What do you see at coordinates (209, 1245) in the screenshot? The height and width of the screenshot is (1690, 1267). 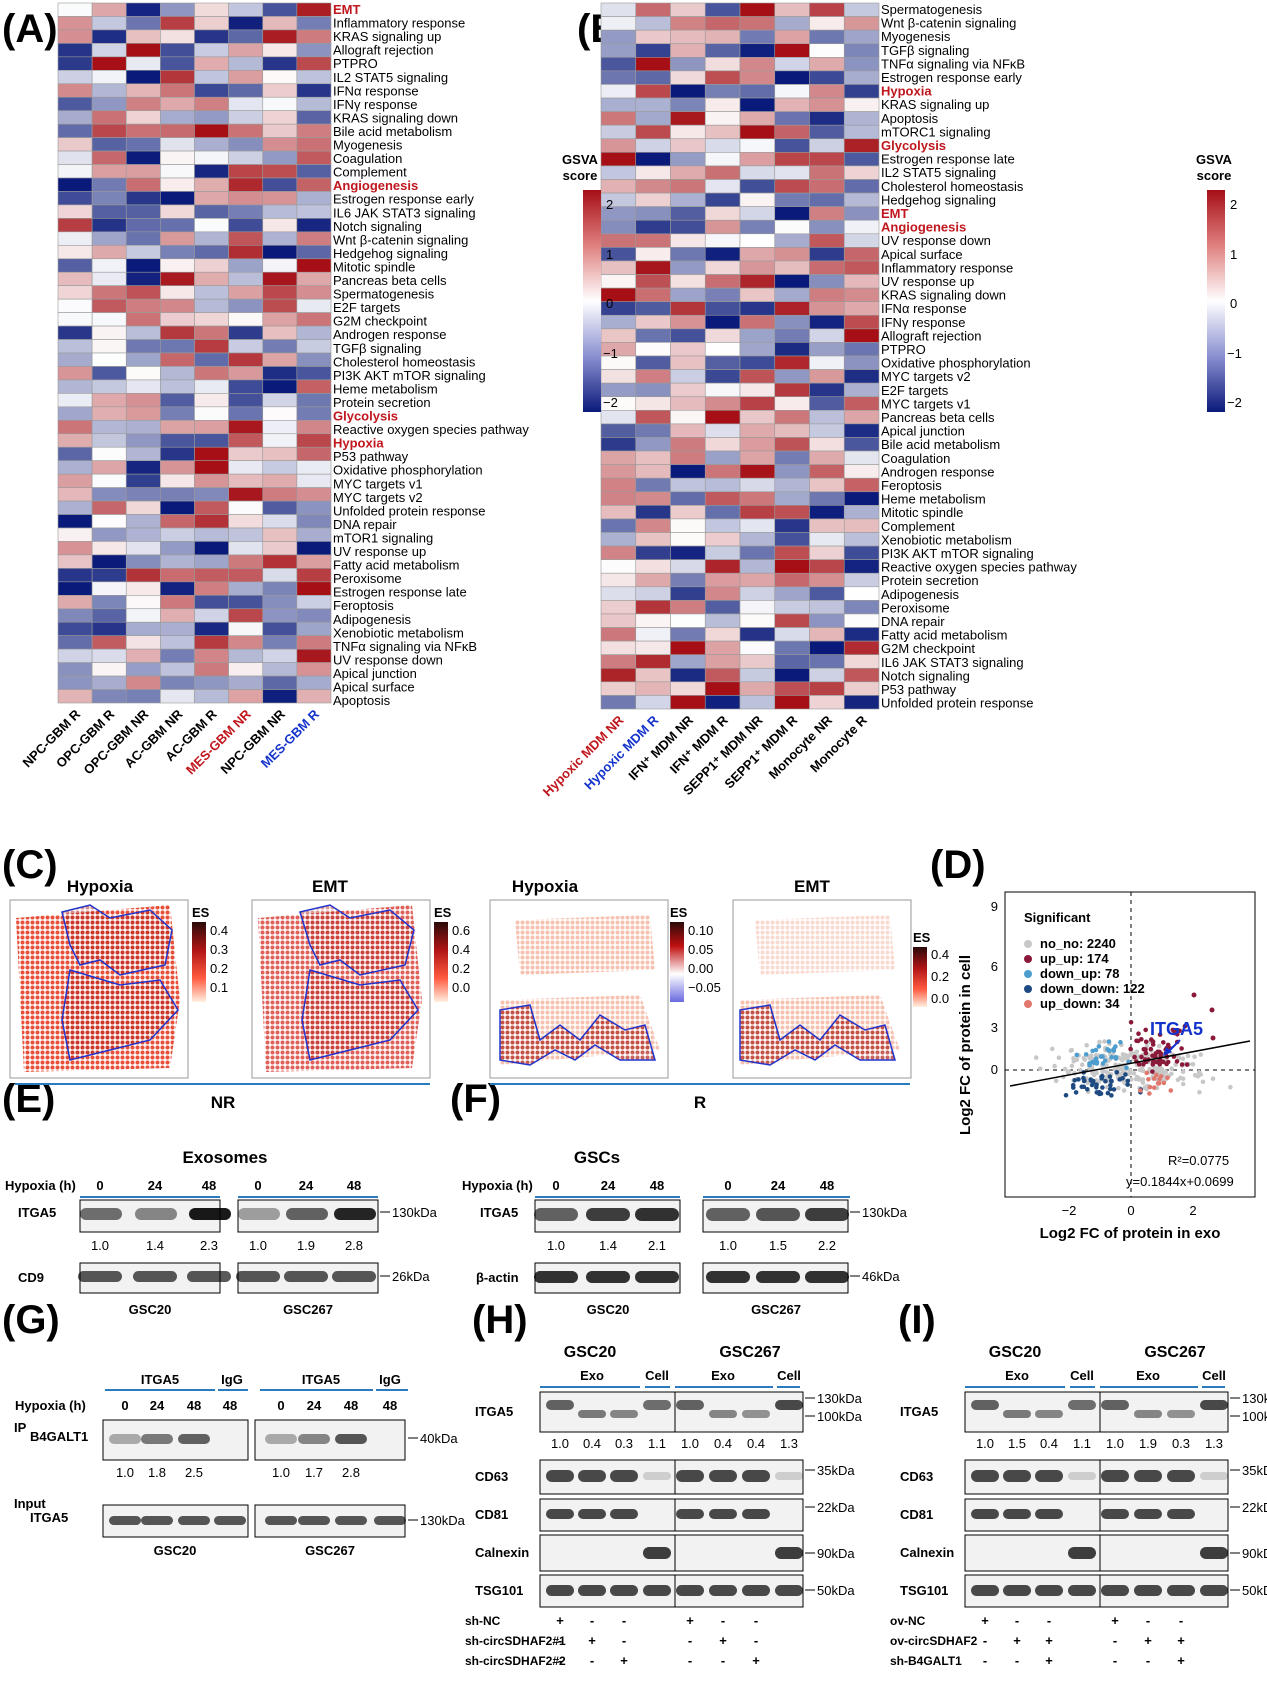 I see `quantification-value: 2.3` at bounding box center [209, 1245].